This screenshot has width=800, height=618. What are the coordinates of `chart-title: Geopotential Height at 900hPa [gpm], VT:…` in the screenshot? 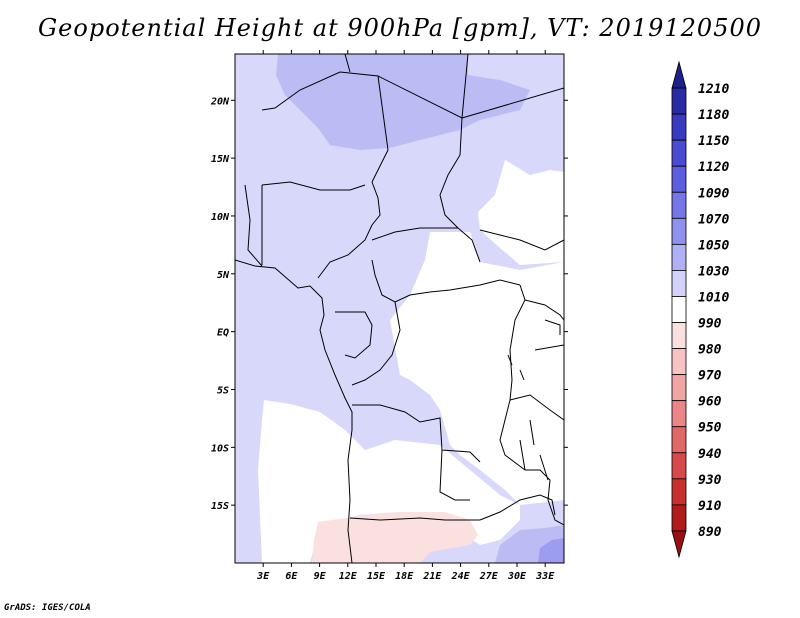 It's located at (400, 28).